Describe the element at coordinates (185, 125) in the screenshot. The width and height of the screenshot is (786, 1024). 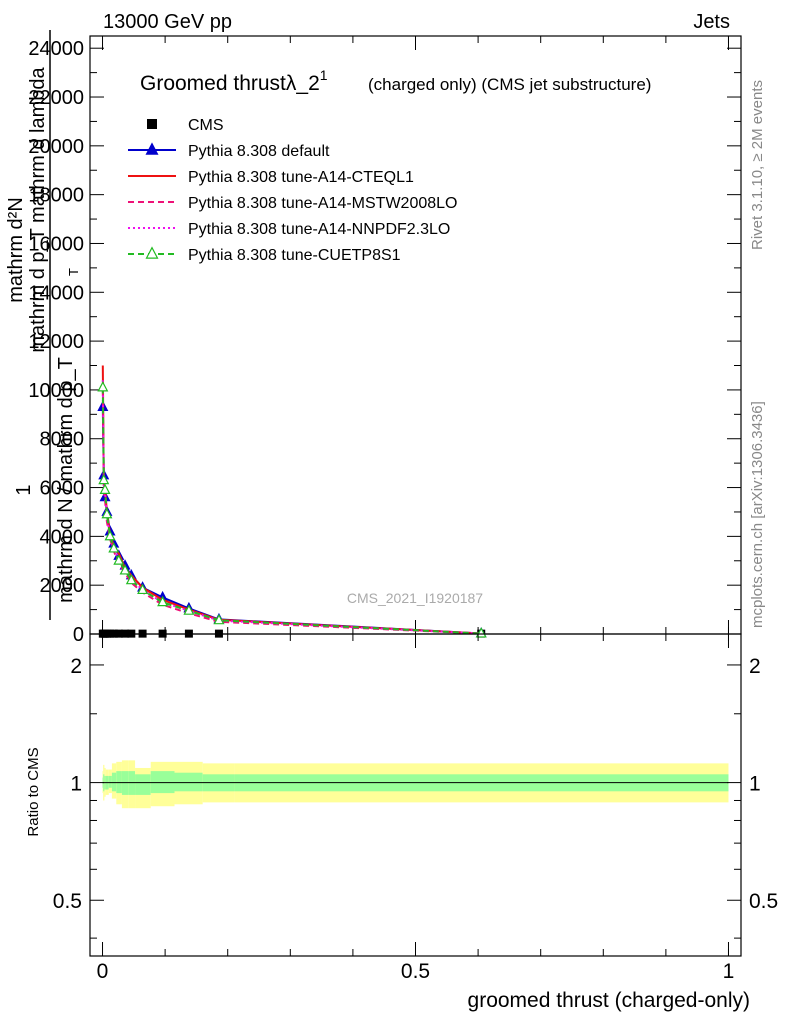
I see `legend-item: CMS` at that location.